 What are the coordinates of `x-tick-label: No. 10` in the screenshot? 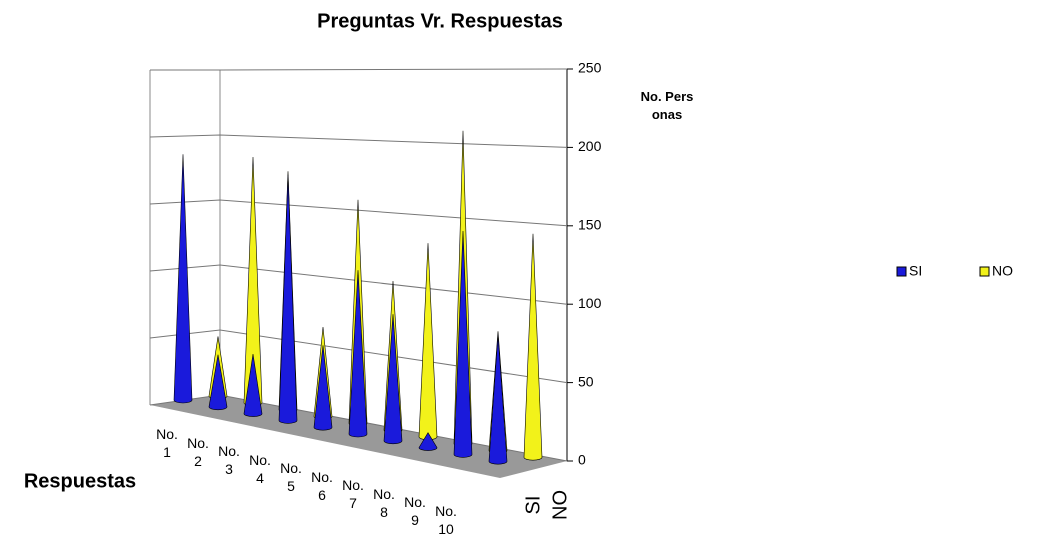 It's located at (446, 518).